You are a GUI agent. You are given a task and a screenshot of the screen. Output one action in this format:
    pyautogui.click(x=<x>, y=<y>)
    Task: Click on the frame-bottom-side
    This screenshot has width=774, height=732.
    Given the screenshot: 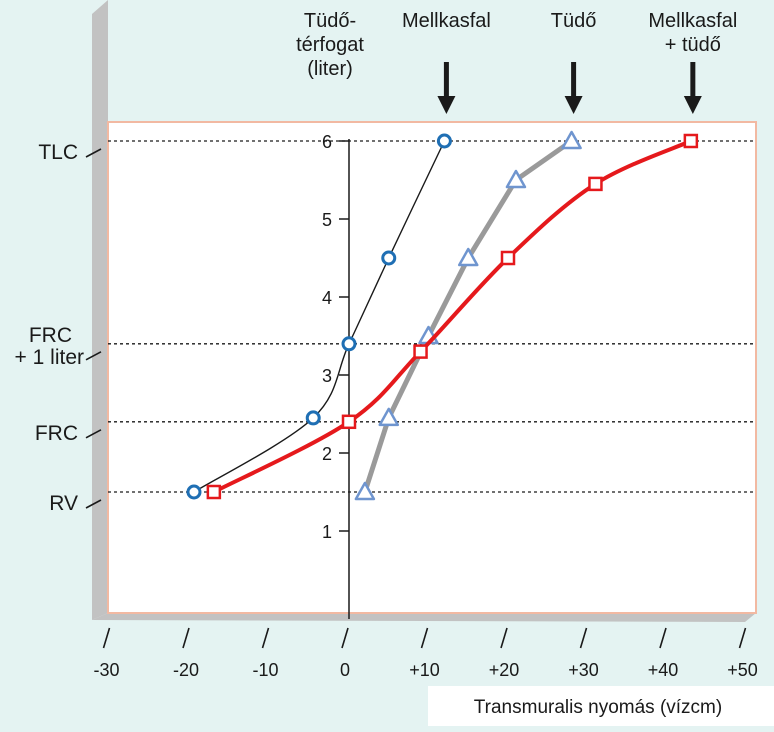 What is the action you would take?
    pyautogui.click(x=424, y=617)
    